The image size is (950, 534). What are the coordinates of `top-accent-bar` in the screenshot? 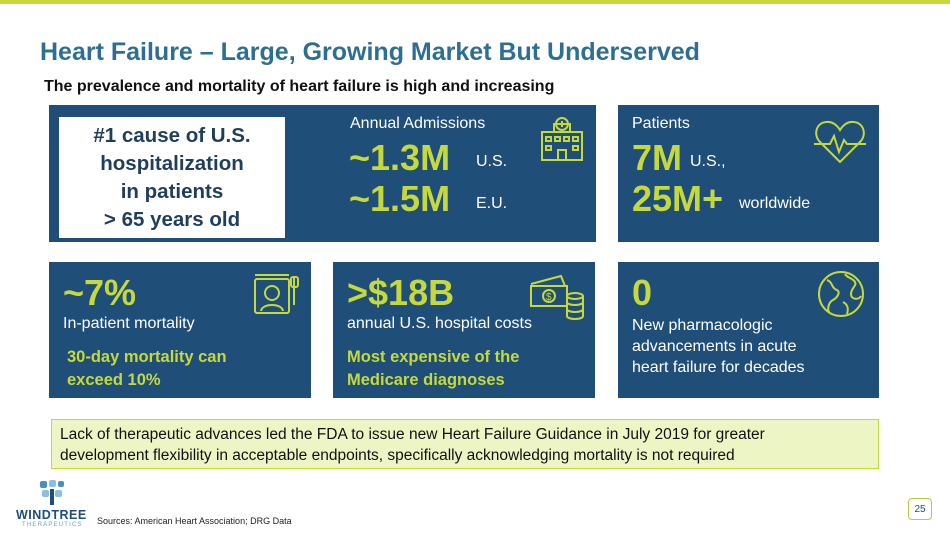 It's located at (475, 2).